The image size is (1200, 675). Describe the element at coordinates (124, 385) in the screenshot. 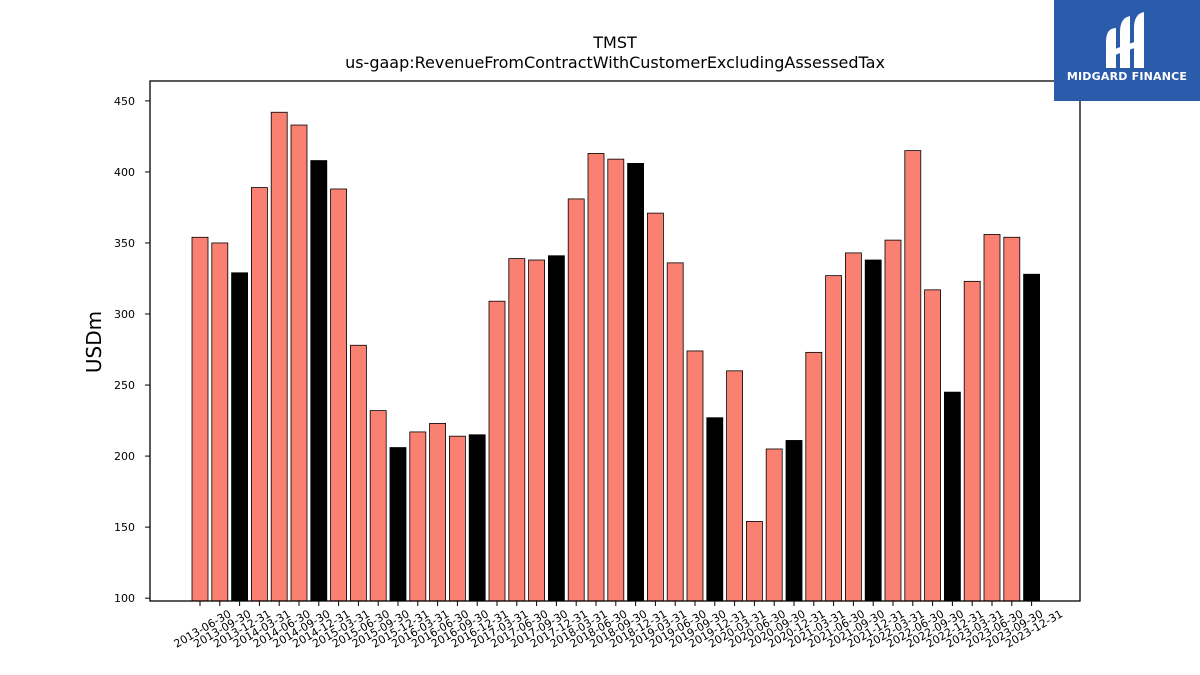

I see `y-tick-label: 250` at that location.